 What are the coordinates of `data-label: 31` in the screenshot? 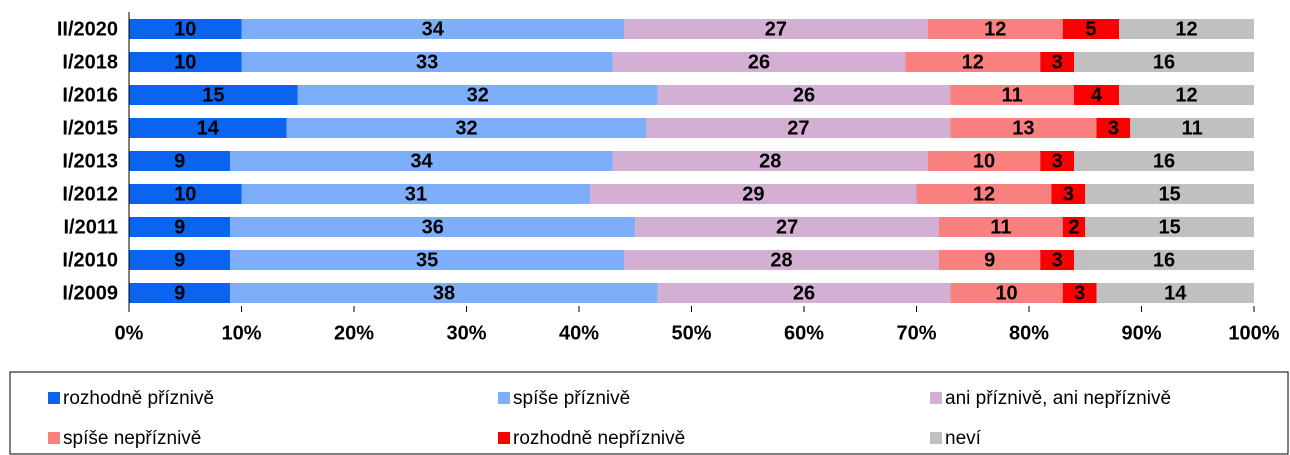 It's located at (416, 194).